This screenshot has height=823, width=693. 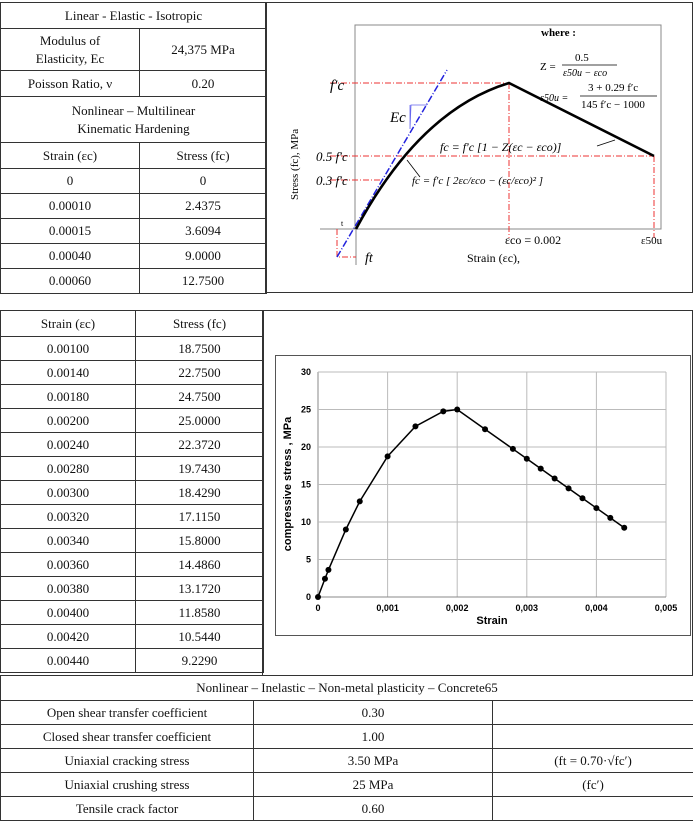 What do you see at coordinates (199, 540) in the screenshot?
I see `table-cell: 15.8000` at bounding box center [199, 540].